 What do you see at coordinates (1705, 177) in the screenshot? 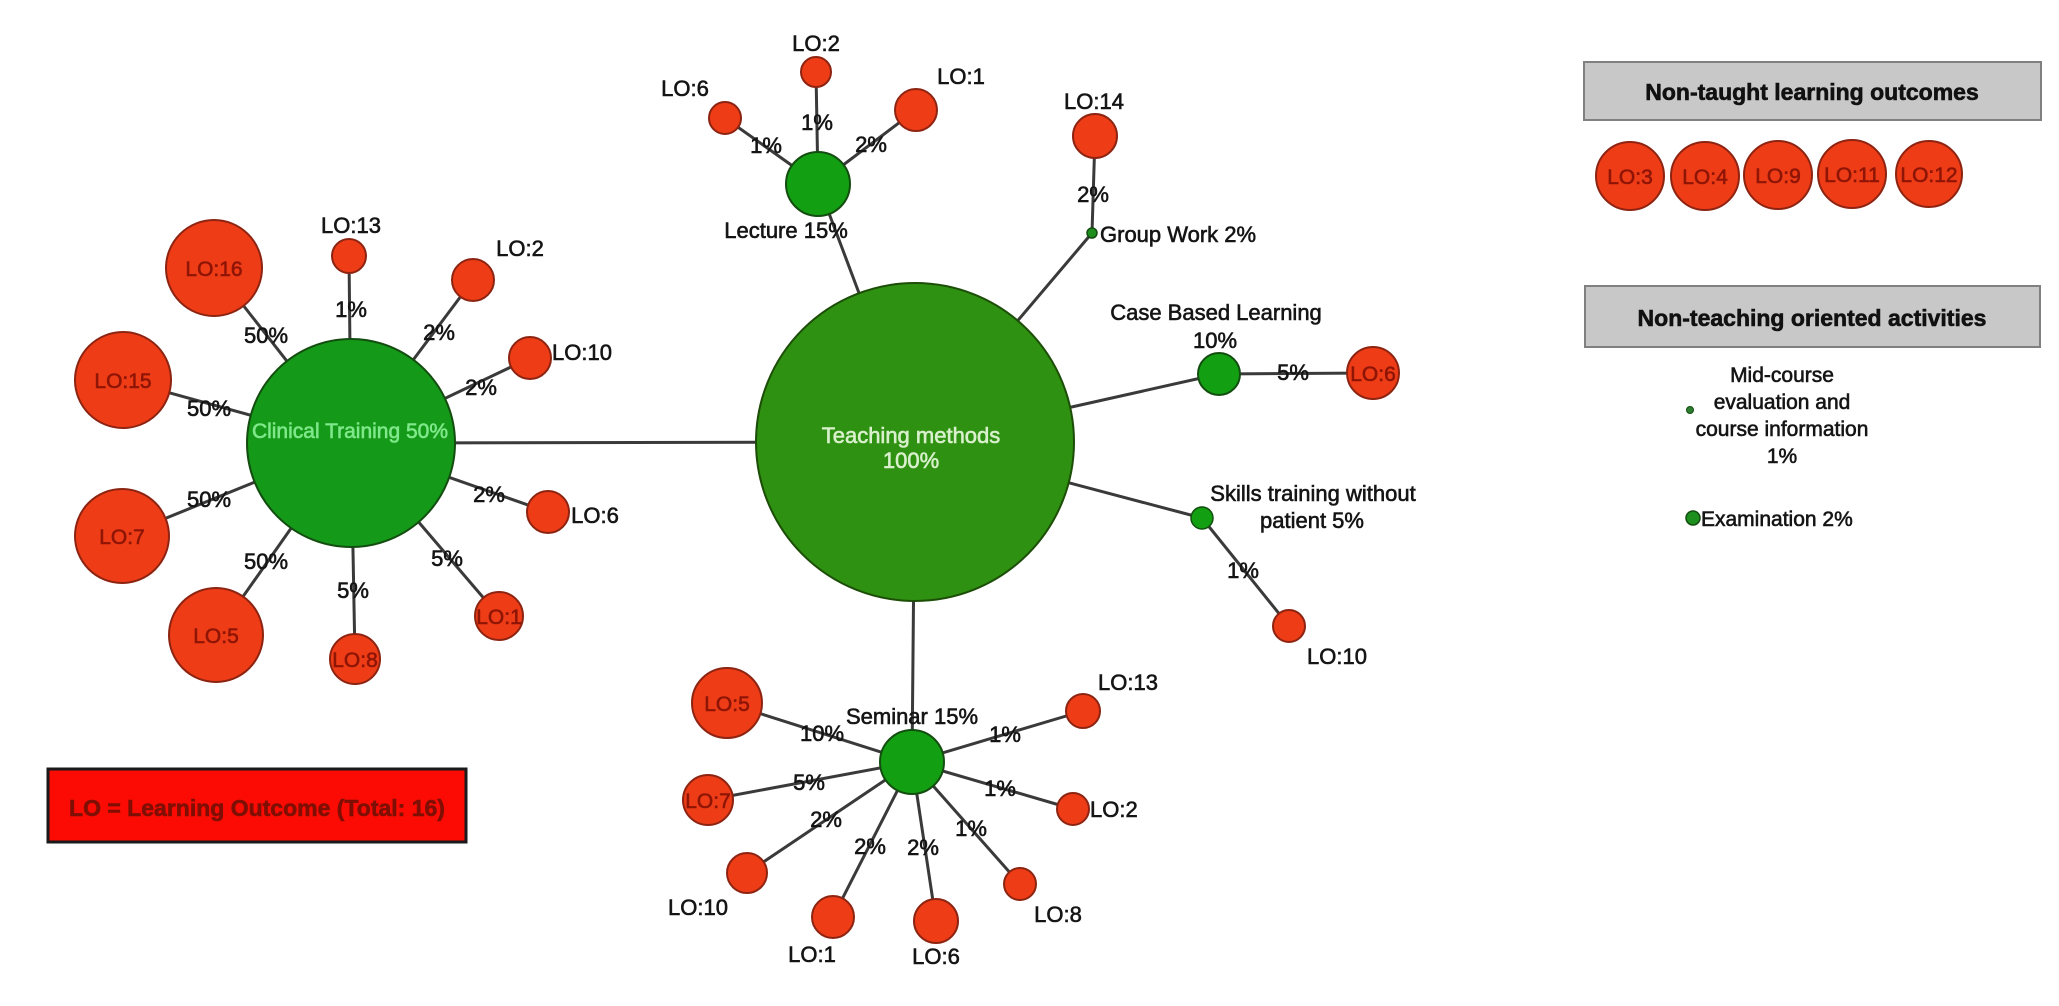
I see `svg-text: LO:4` at bounding box center [1705, 177].